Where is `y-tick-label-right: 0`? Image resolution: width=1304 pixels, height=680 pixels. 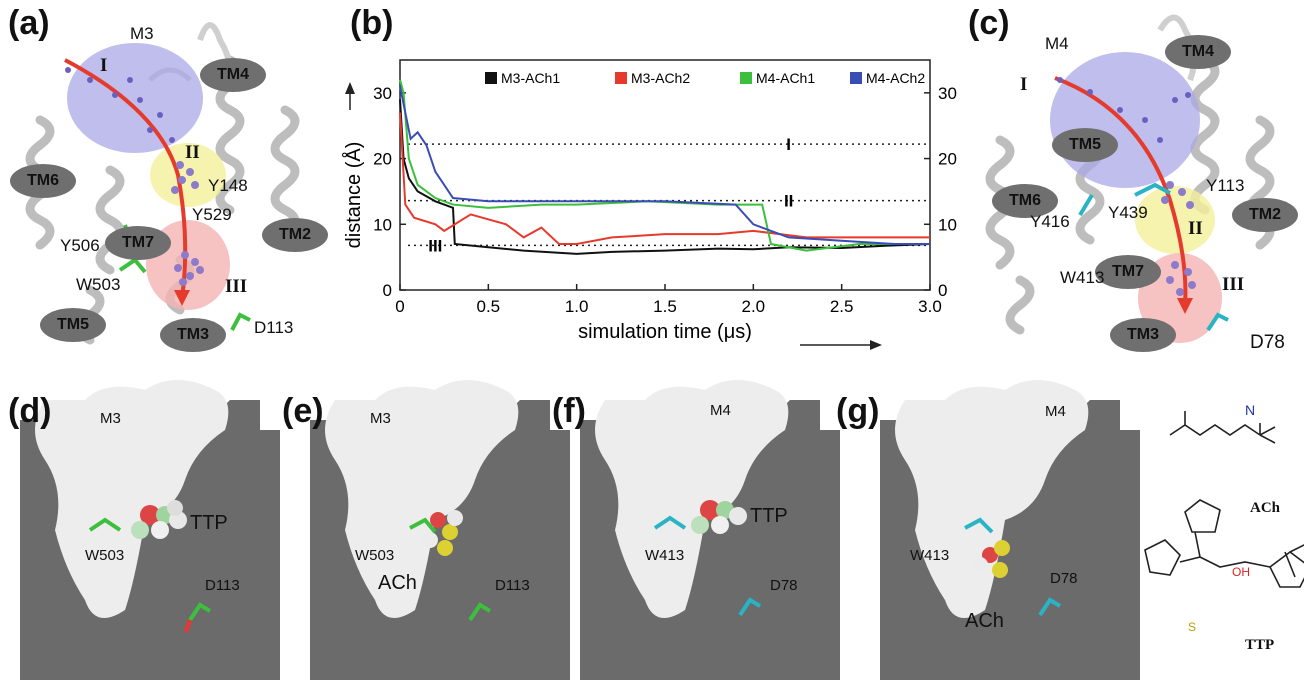
y-tick-label-right: 0 is located at coordinates (942, 290).